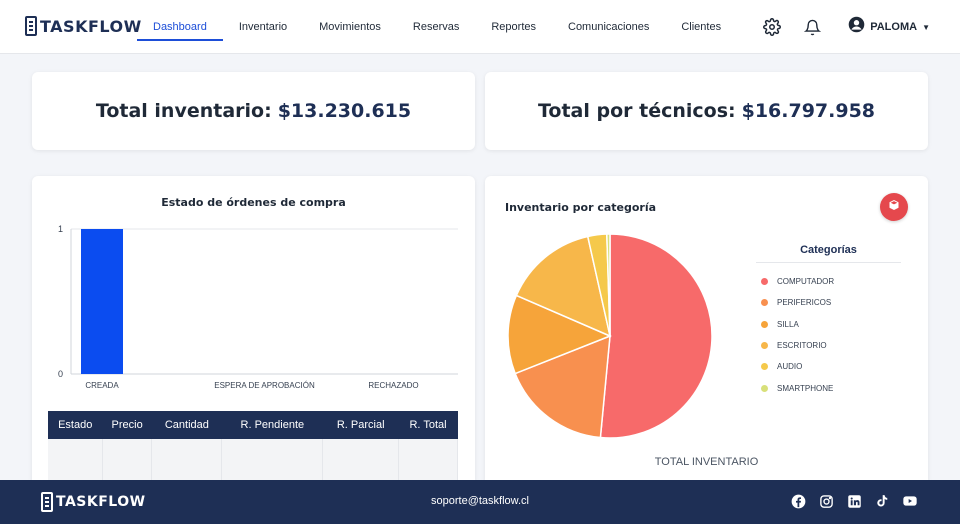 The width and height of the screenshot is (960, 524). I want to click on social-links, so click(854, 501).